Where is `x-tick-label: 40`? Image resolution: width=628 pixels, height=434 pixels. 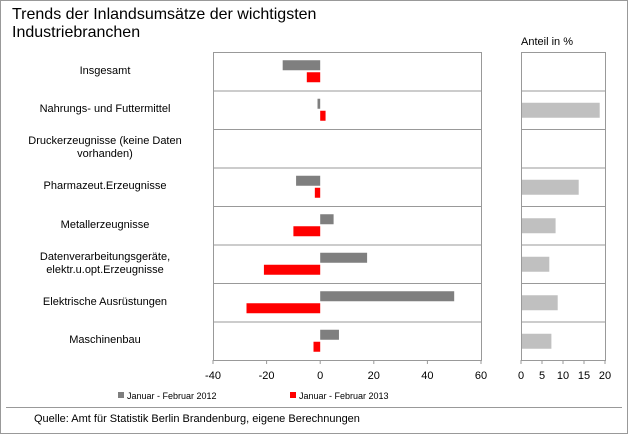
x-tick-label: 40 is located at coordinates (427, 376).